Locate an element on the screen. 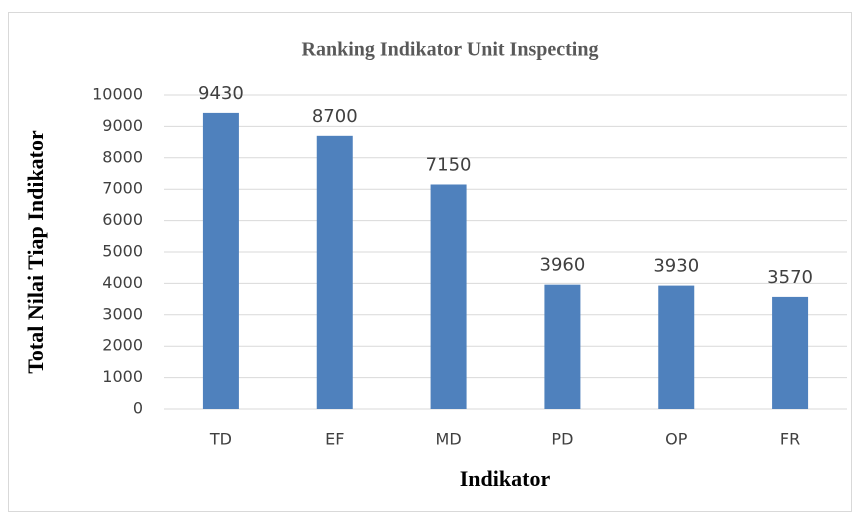 Image resolution: width=861 pixels, height=521 pixels. x-axis-title: Indikator is located at coordinates (505, 478).